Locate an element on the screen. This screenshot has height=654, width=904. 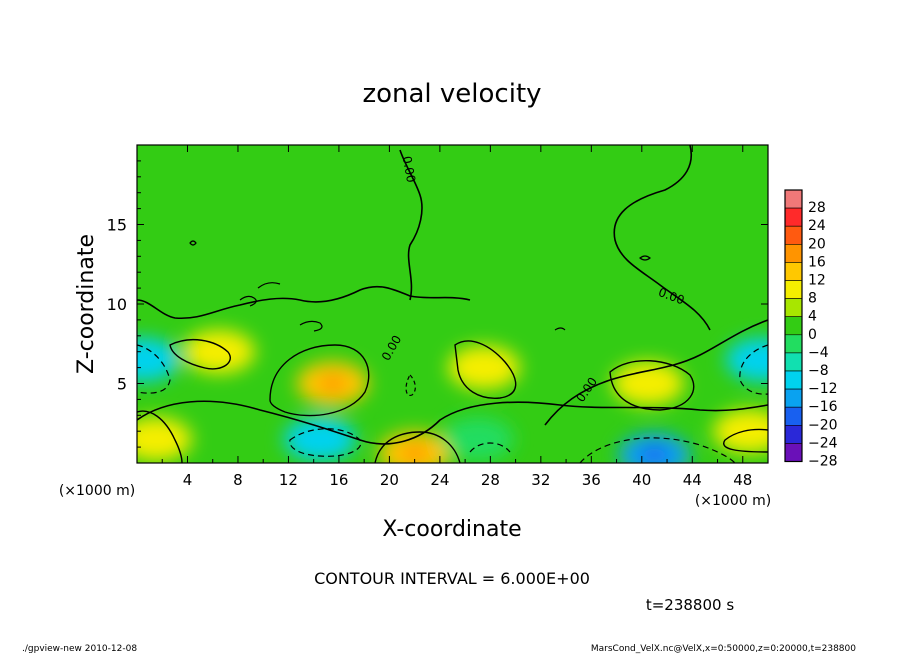
colorbar-frame is located at coordinates (793, 326).